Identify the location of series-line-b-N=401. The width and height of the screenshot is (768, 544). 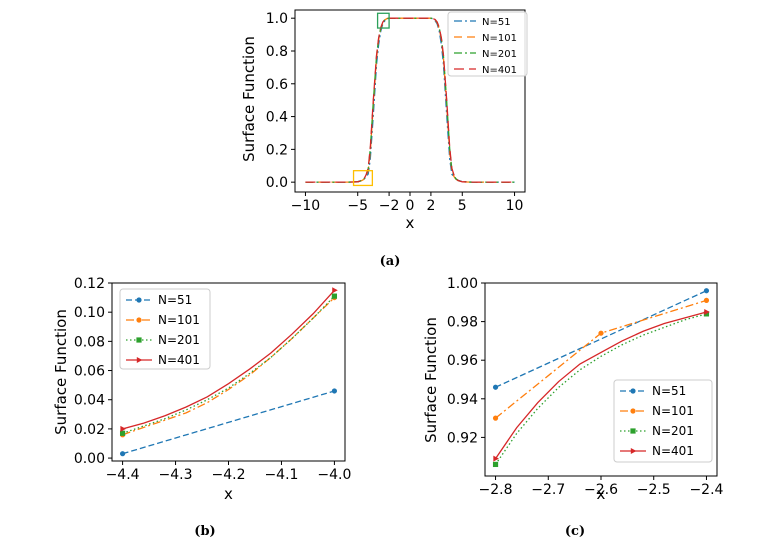
(228, 359).